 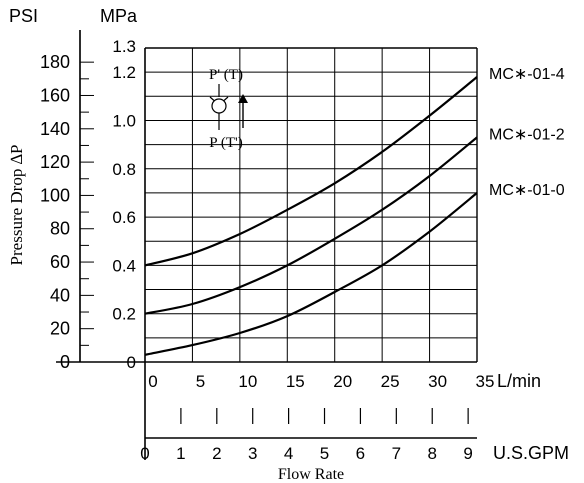 I want to click on lpm-tick-label: 35, so click(x=485, y=381).